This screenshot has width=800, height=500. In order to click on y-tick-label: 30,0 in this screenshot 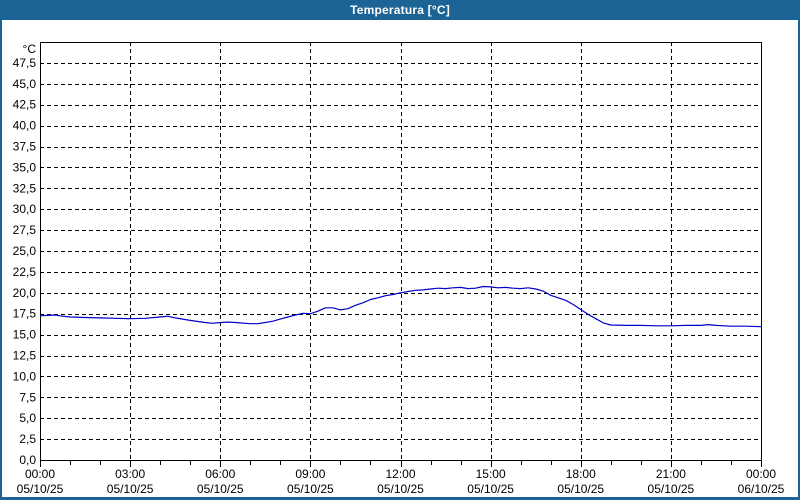, I will do `click(25, 209)`.